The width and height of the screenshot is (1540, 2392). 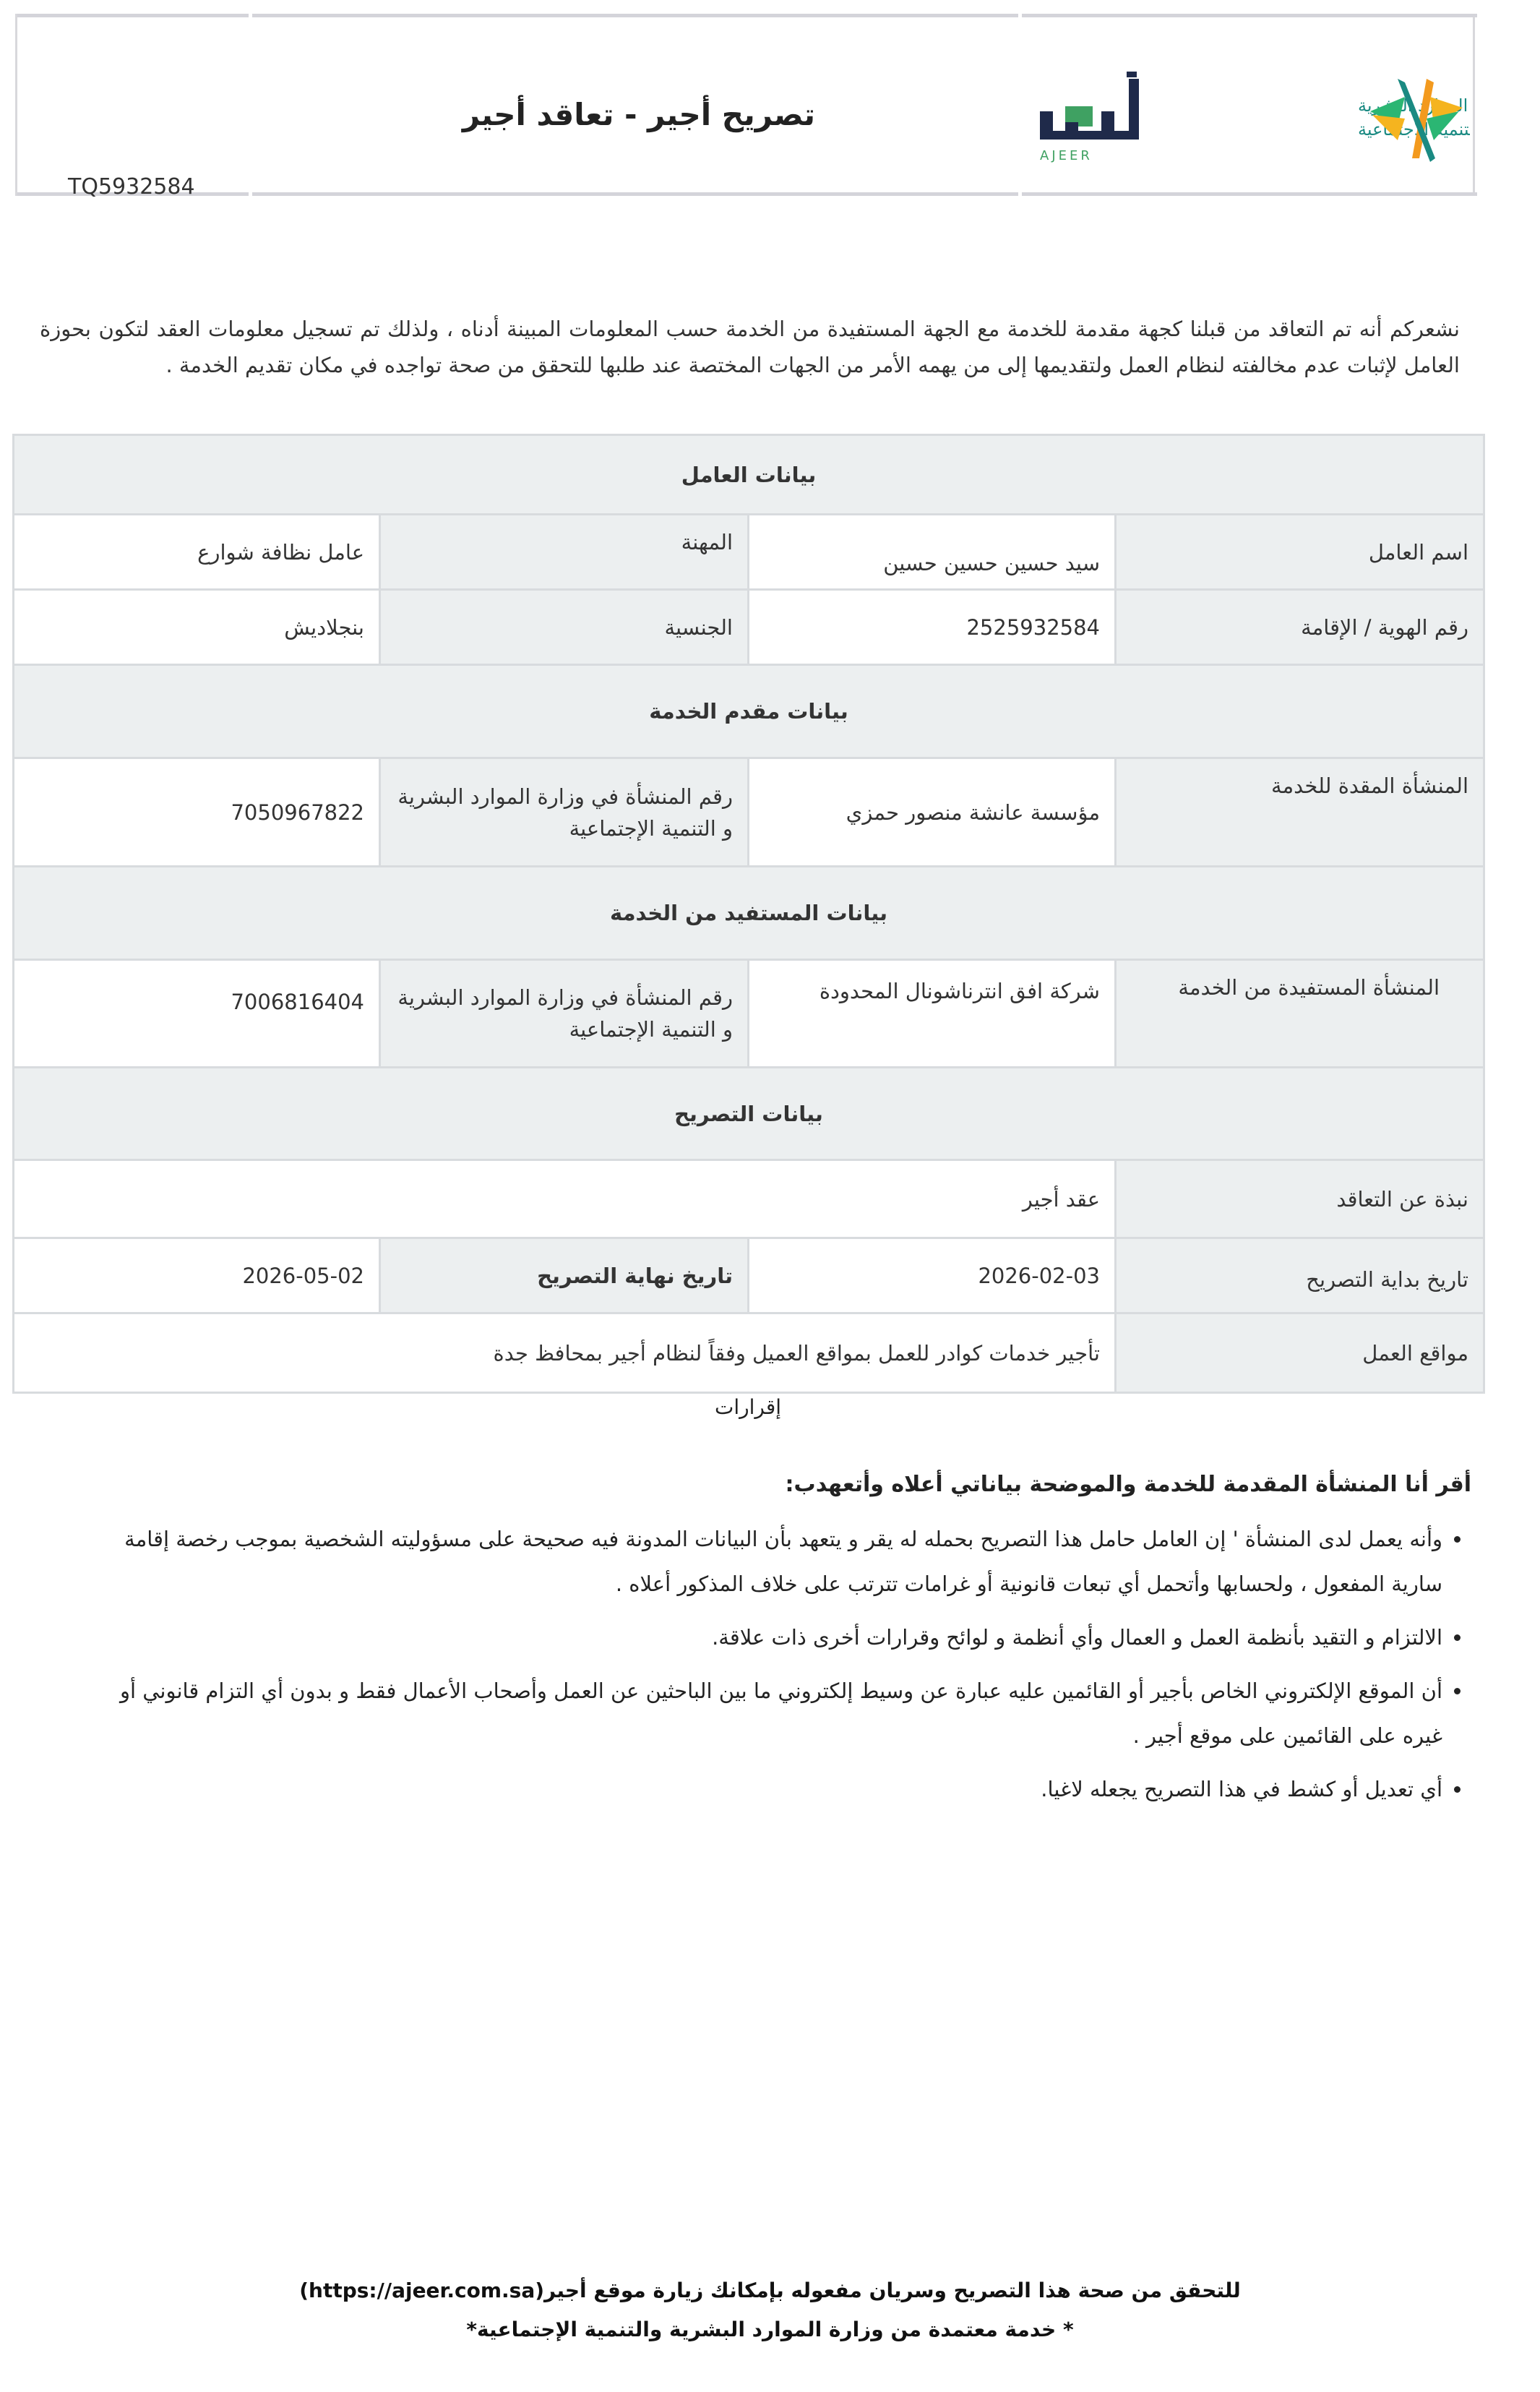 What do you see at coordinates (639, 114) in the screenshot?
I see `document-title: تصريح أجير - تعاقد أجير` at bounding box center [639, 114].